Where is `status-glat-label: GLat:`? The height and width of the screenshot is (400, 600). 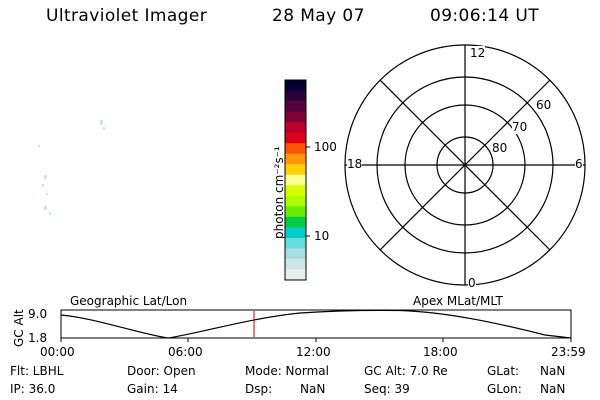 status-glat-label: GLat: is located at coordinates (503, 371).